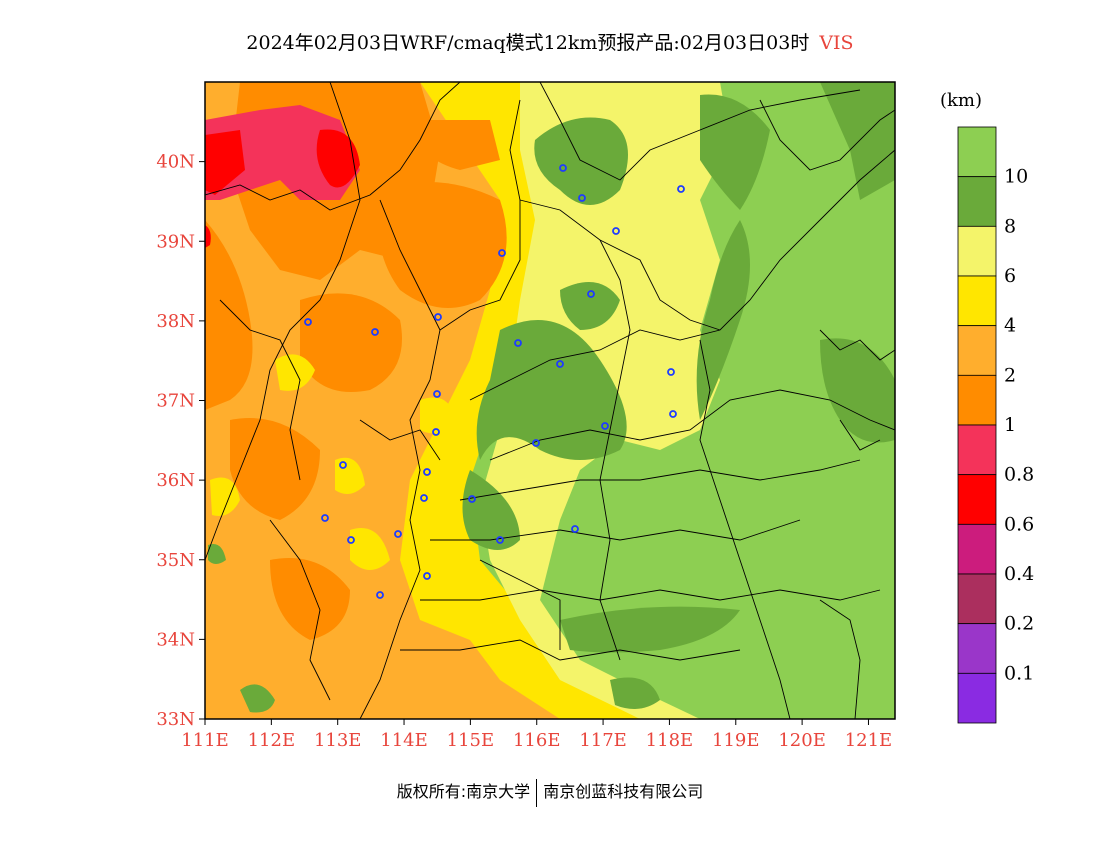 Image resolution: width=1100 pixels, height=850 pixels. What do you see at coordinates (1019, 624) in the screenshot?
I see `legend-label: 0.2` at bounding box center [1019, 624].